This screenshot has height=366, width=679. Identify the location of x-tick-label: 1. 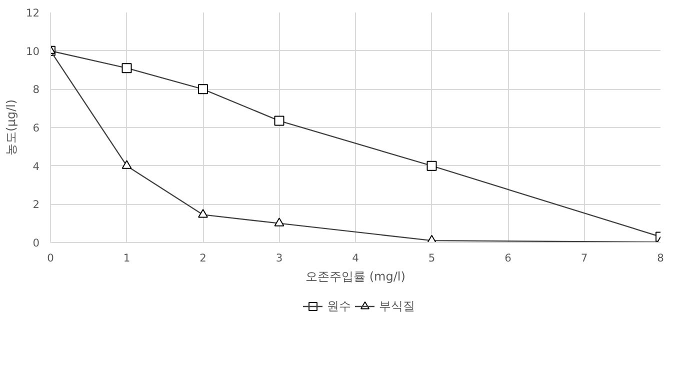
(126, 258).